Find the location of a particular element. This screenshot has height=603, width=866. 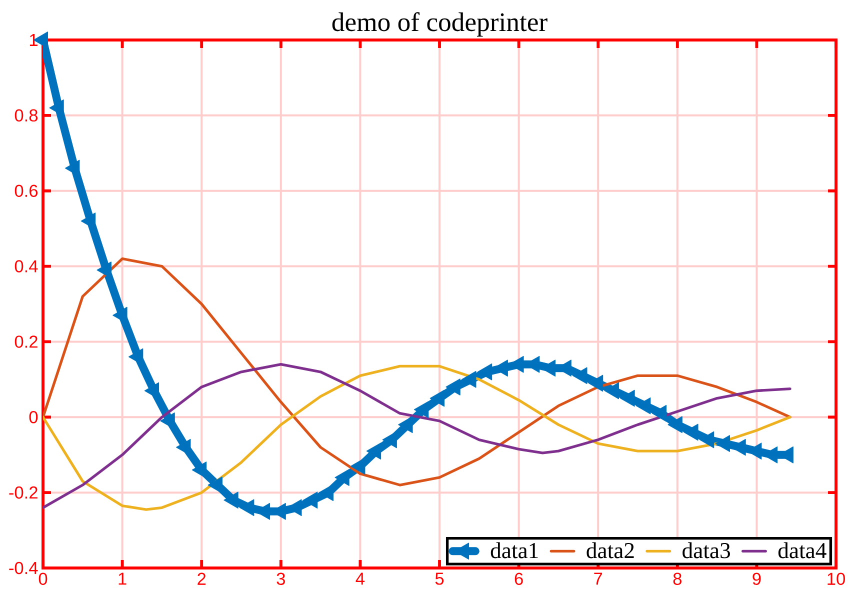

y-tick-label: 0.8 is located at coordinates (26, 115).